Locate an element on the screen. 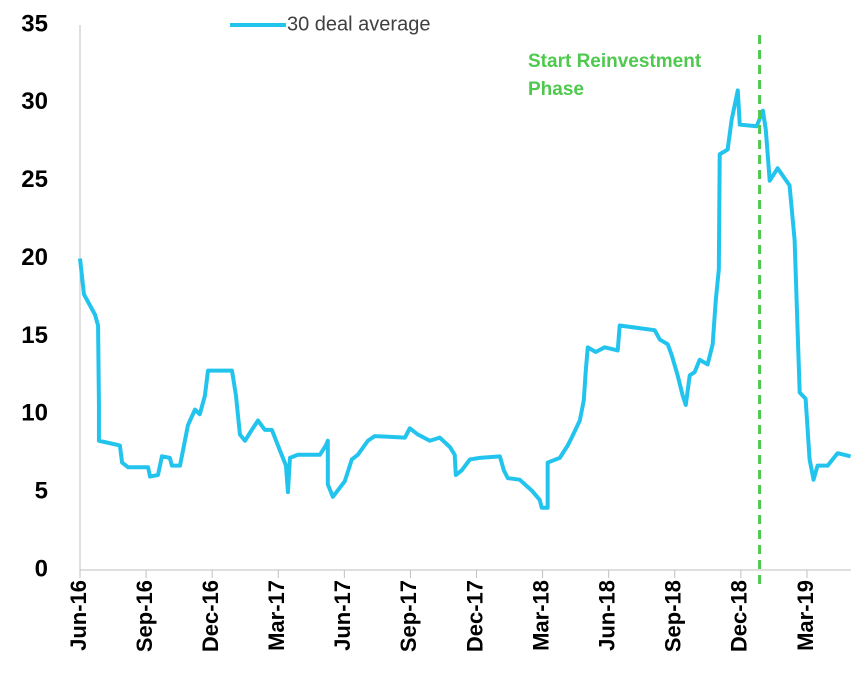 The height and width of the screenshot is (690, 851). x-tick-label: Dec-17 is located at coordinates (474, 616).